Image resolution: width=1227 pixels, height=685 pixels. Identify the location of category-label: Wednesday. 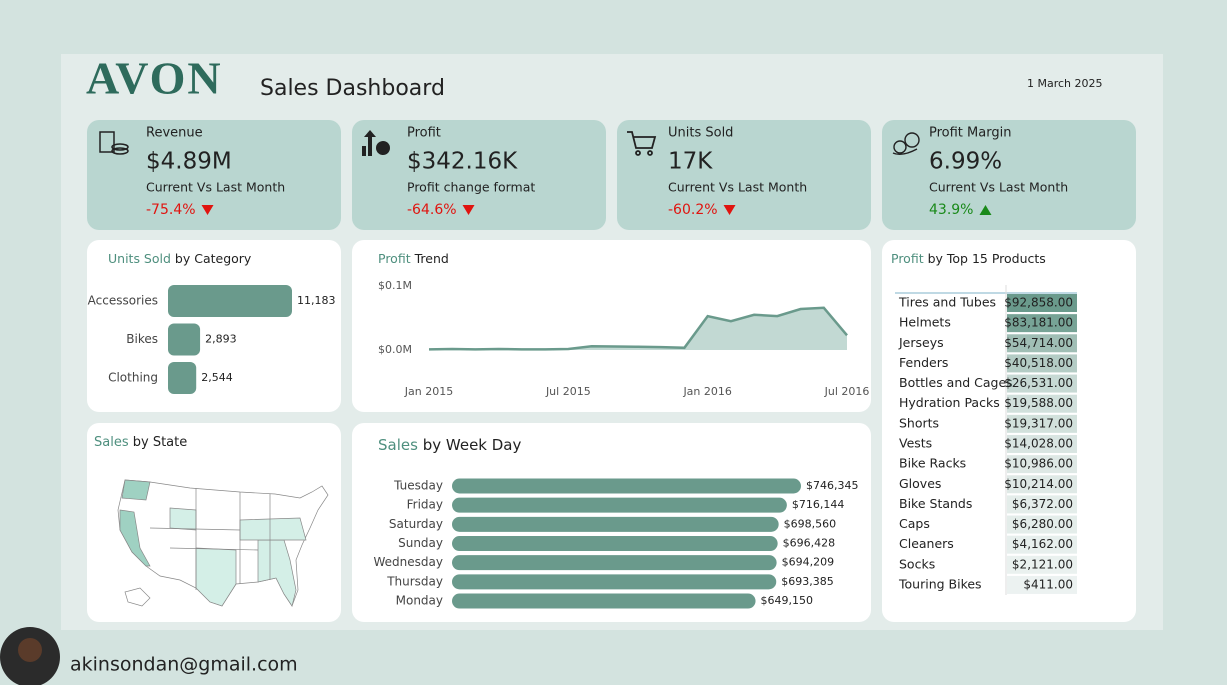
(408, 562).